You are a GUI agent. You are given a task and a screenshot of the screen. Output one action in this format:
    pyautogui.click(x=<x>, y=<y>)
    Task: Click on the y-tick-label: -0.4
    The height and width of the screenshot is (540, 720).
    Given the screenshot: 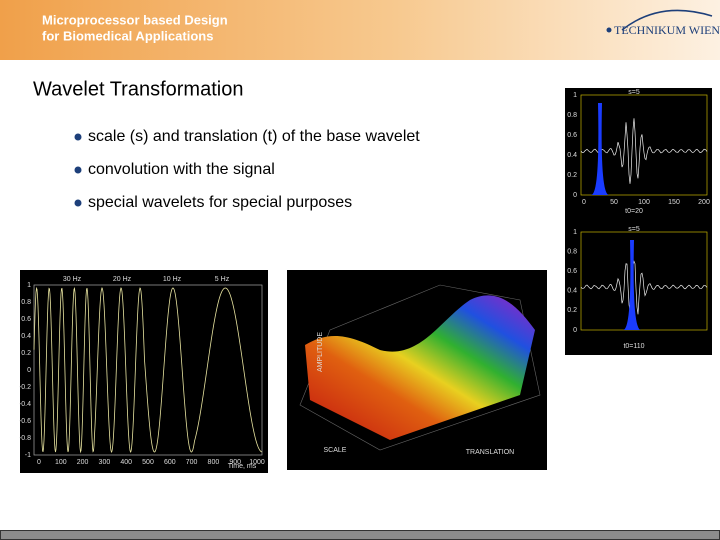 What is the action you would take?
    pyautogui.click(x=25, y=404)
    